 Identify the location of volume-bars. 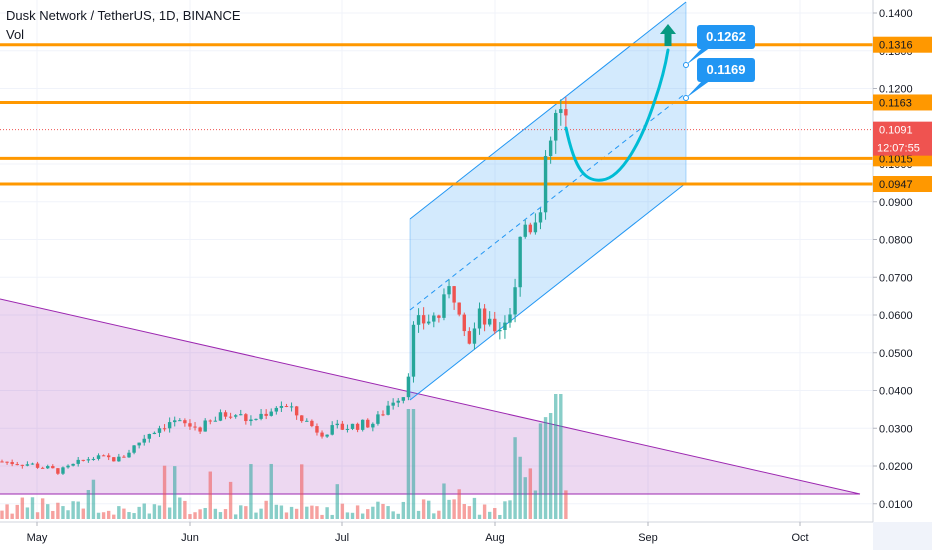
(284, 456).